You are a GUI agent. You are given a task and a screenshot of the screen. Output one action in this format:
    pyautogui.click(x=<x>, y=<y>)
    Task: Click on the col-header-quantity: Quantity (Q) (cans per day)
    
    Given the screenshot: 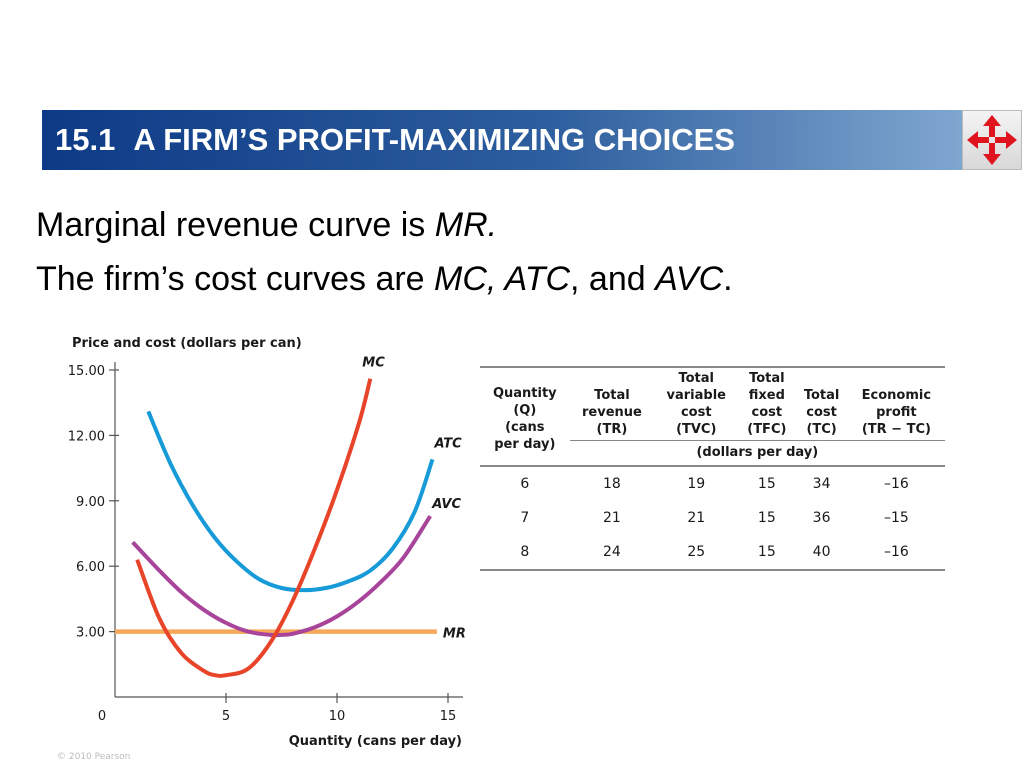 What is the action you would take?
    pyautogui.click(x=525, y=416)
    